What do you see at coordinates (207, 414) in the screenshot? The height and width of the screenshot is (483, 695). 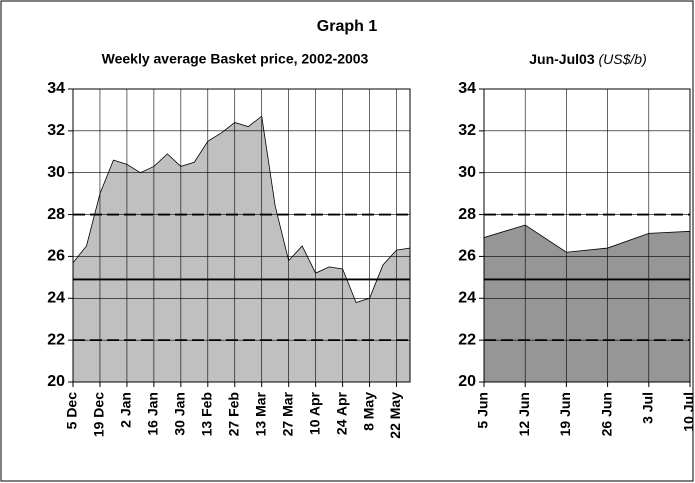 I see `x-tick-label: 13 Feb` at bounding box center [207, 414].